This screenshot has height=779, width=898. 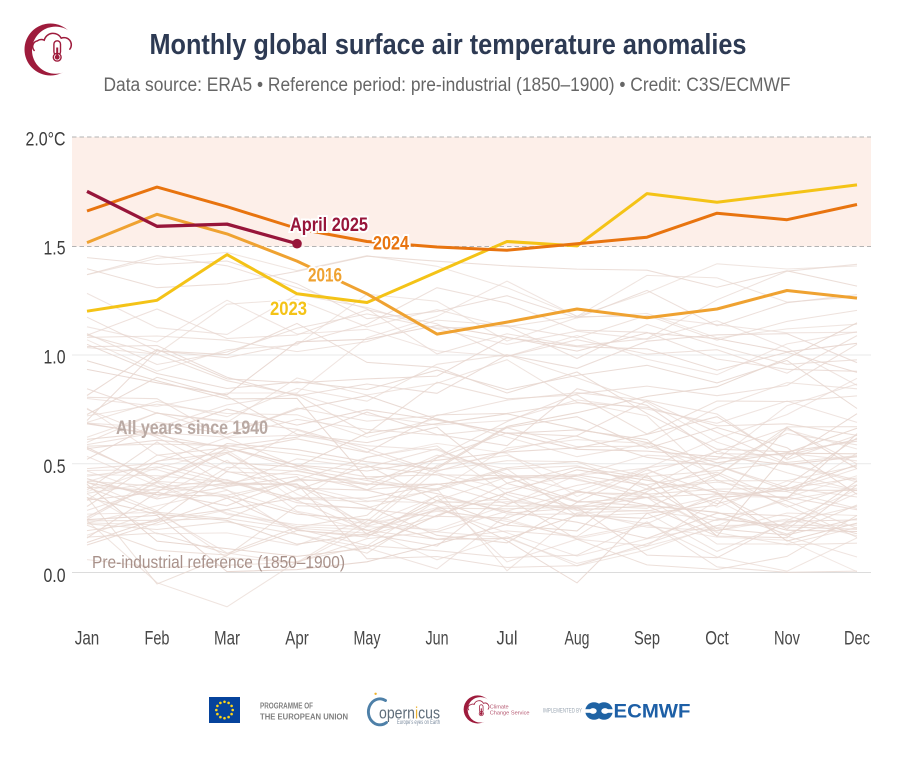 I want to click on svg-text: Jun, so click(x=437, y=639).